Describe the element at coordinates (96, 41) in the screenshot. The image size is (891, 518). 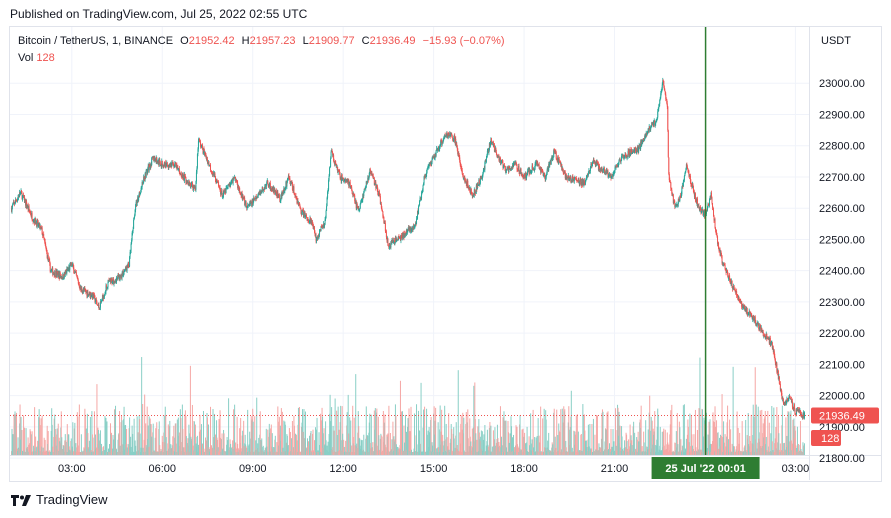
I see `symbol-title: Bitcoin / TetherUS, 1, BINANCE` at that location.